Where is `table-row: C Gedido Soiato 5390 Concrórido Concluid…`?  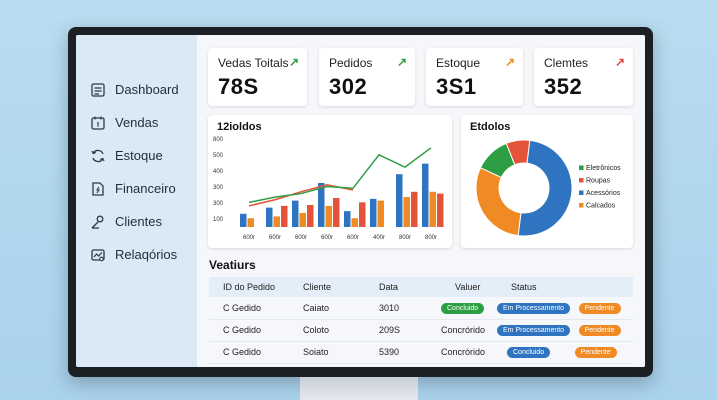 table-row: C Gedido Soiato 5390 Concrórido Concluid… is located at coordinates (421, 352).